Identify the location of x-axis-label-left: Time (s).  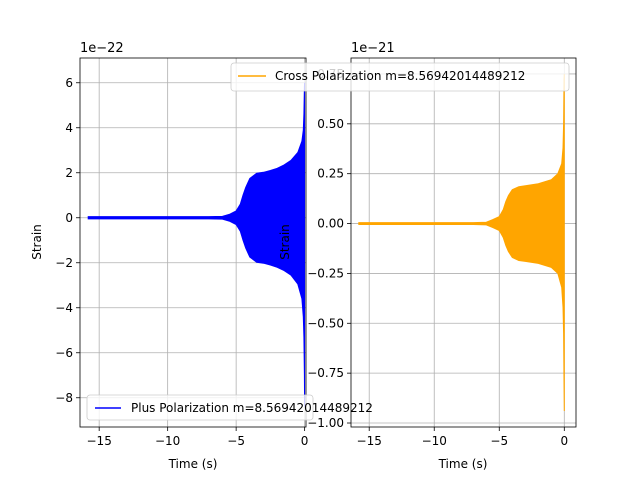
(193, 464).